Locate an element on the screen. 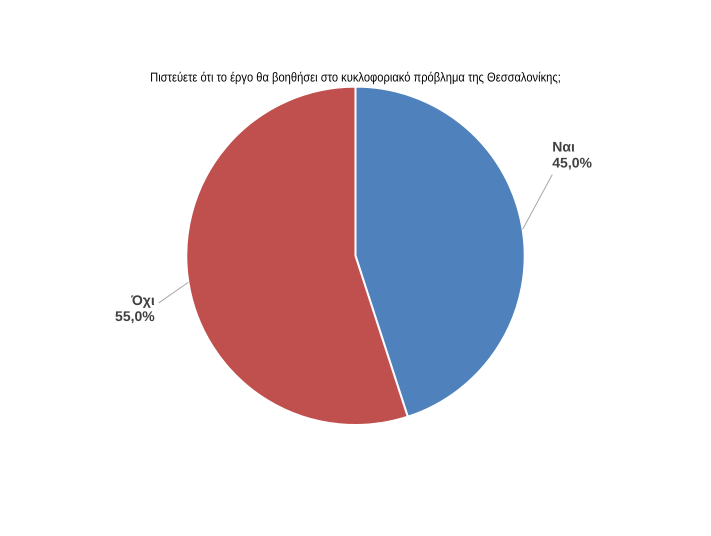 This screenshot has height=536, width=711. chart-title: Πιστεύετε ότι το έργο θα βοηθήσει στο κυκλοφοριακό πρόβλημα της Θεσσαλονίκης; is located at coordinates (355, 77).